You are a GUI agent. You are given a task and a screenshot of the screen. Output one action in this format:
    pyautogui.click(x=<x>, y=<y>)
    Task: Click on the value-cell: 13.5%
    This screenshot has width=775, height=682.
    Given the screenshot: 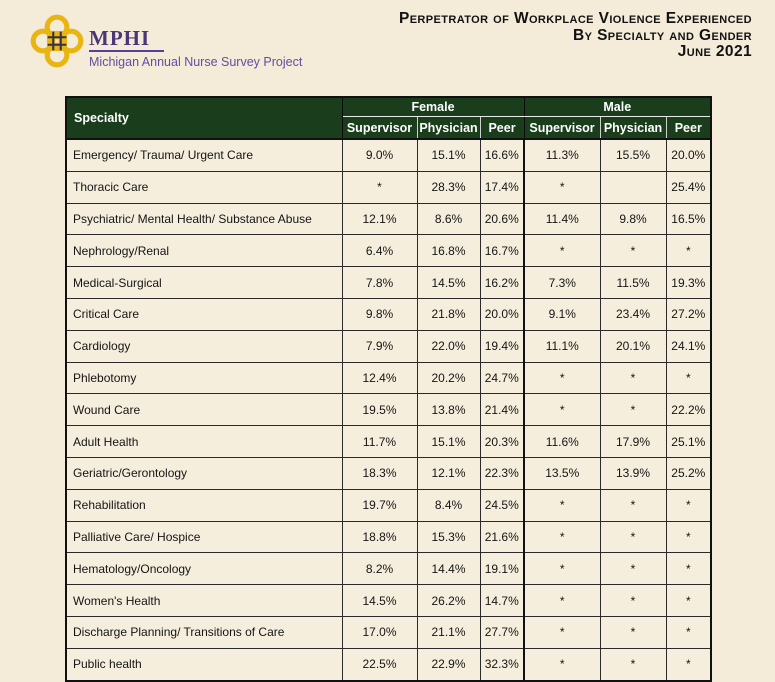 What is the action you would take?
    pyautogui.click(x=562, y=473)
    